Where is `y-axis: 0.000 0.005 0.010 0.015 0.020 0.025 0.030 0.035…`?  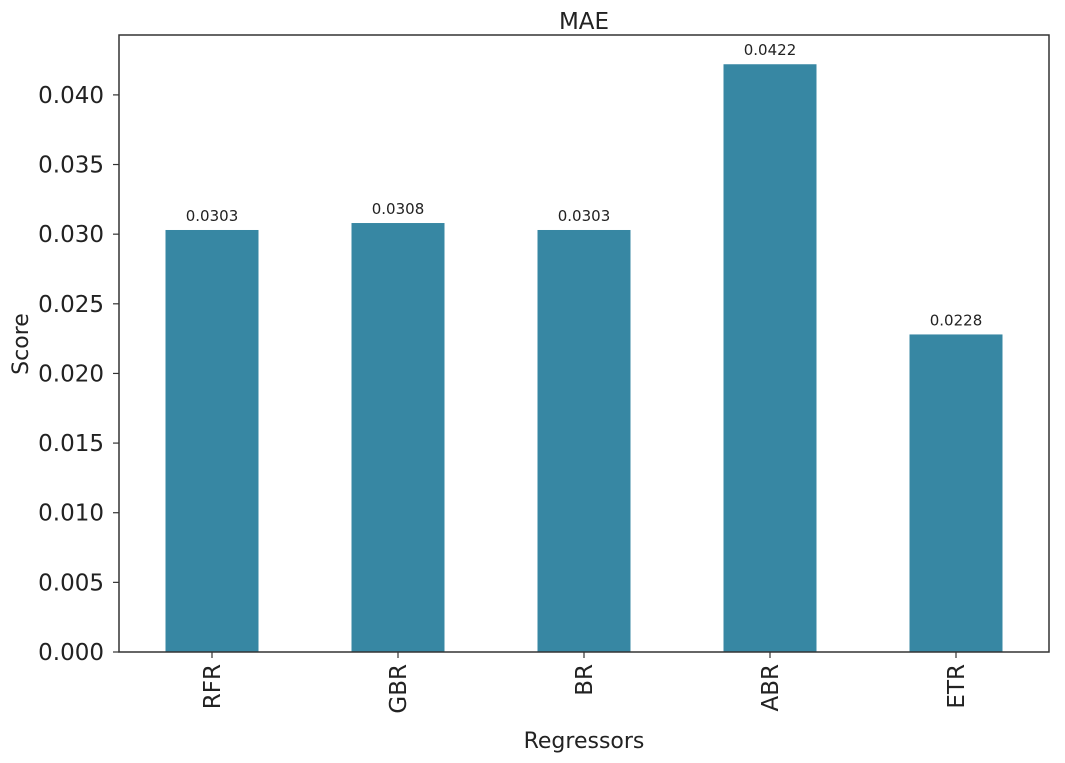
y-axis: 0.000 0.005 0.010 0.015 0.020 0.025 0.030 0.035… is located at coordinates (78, 374).